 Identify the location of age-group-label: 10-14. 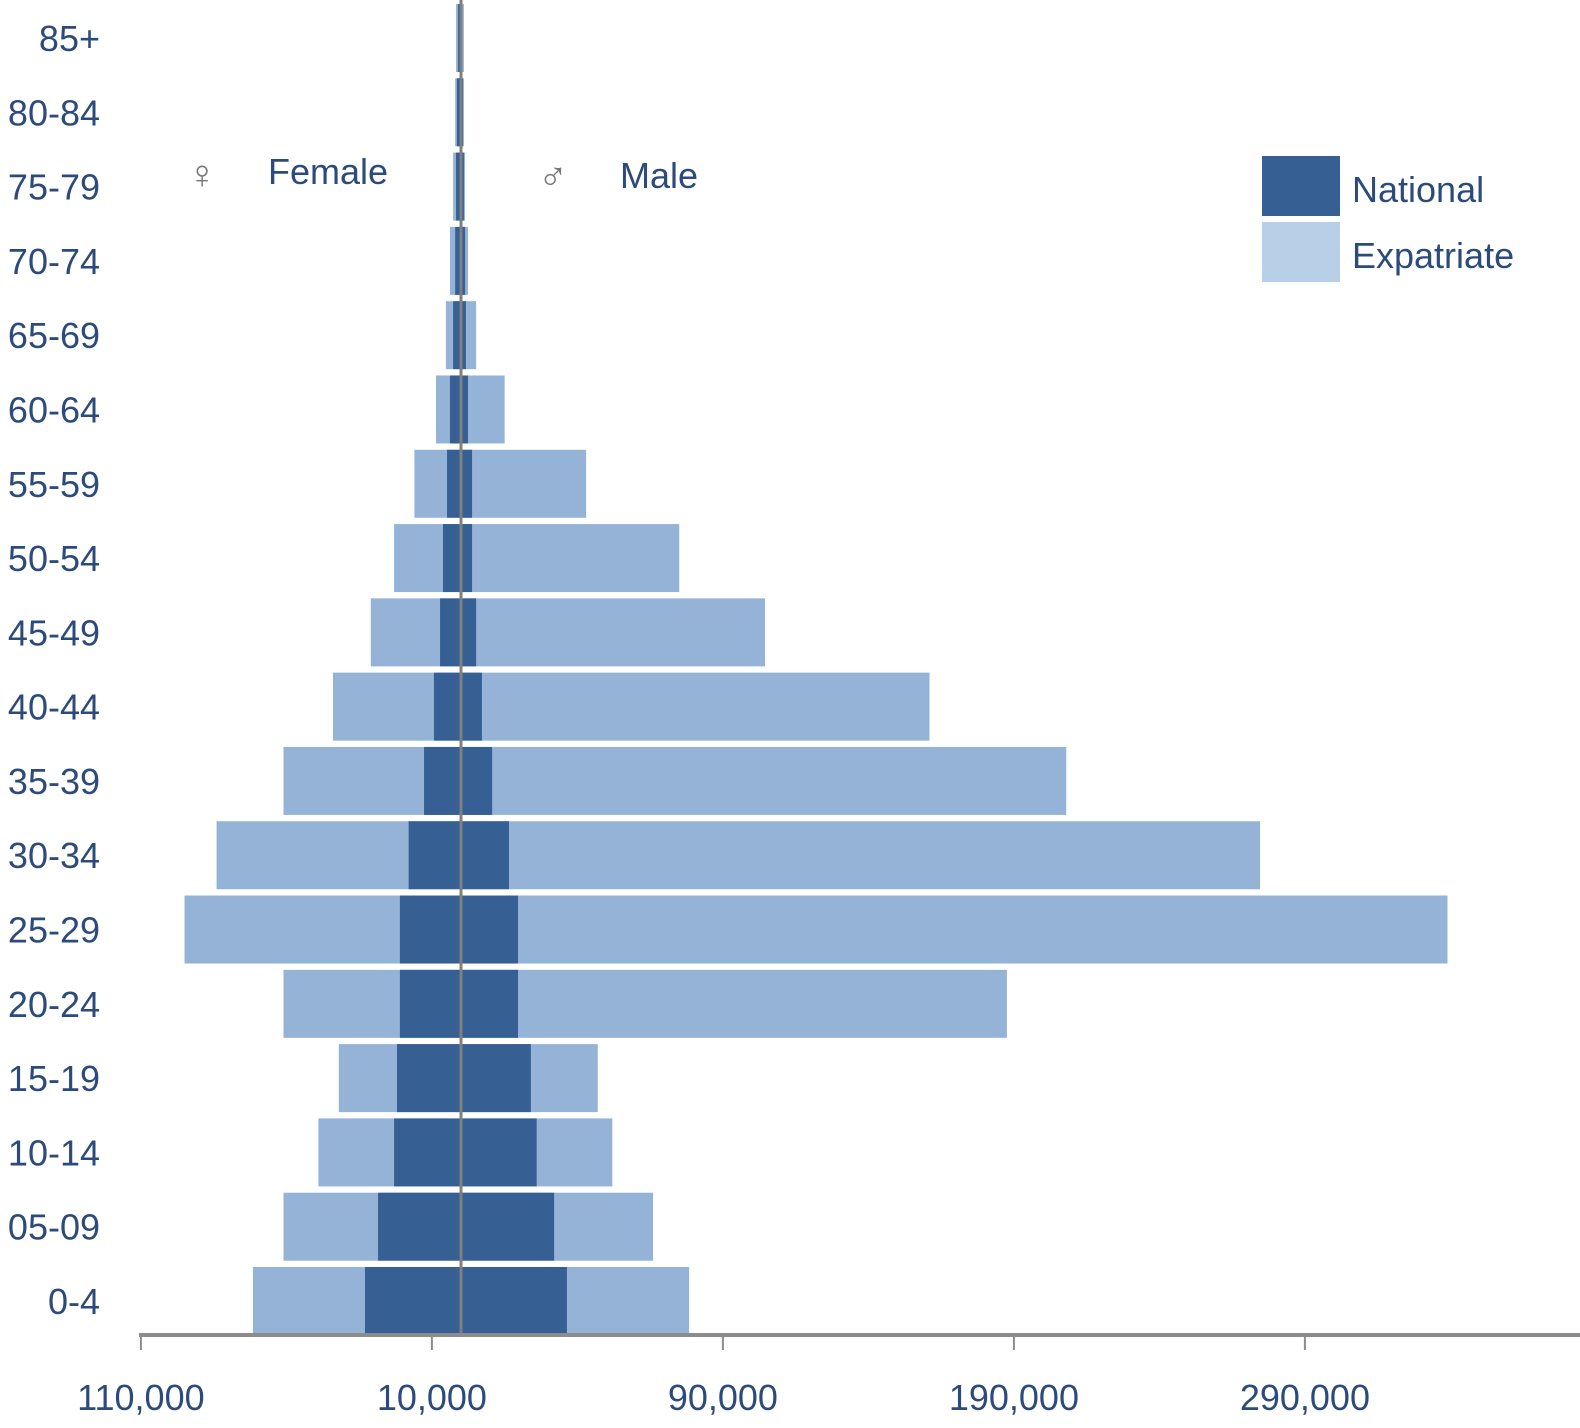
(54, 1152).